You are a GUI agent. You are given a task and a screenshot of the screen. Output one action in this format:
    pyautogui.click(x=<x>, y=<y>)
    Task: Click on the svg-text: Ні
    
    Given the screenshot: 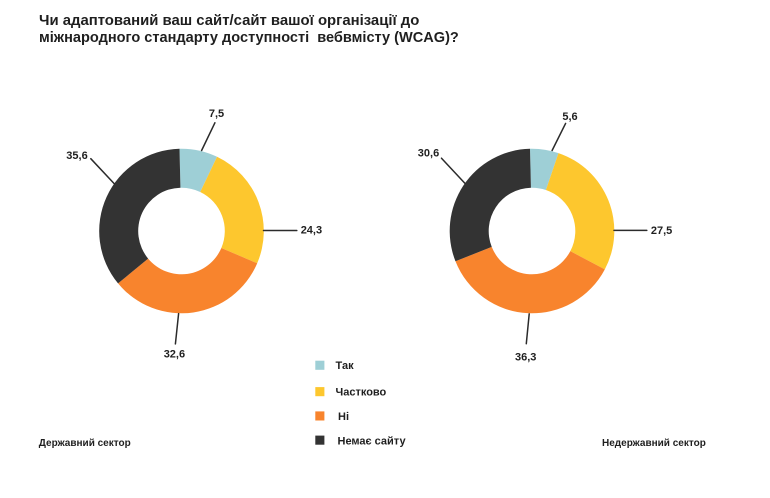 What is the action you would take?
    pyautogui.click(x=343, y=417)
    